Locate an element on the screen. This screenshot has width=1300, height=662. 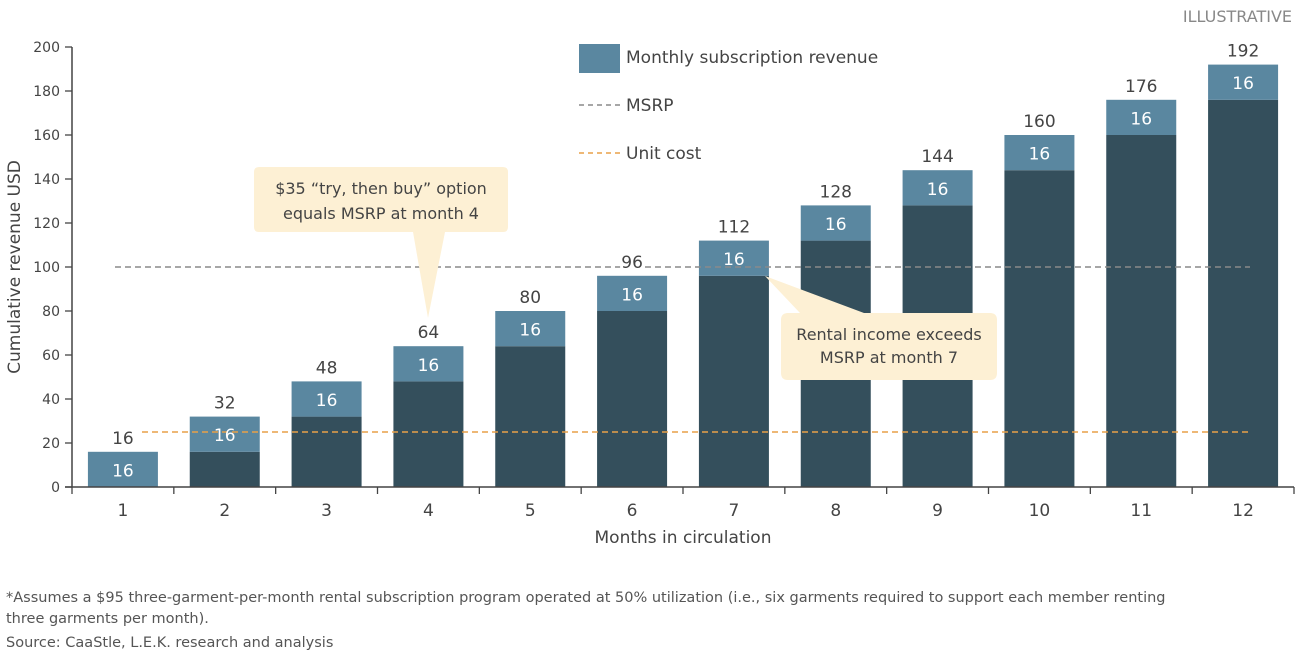
x-tick-label: 7 is located at coordinates (734, 511).